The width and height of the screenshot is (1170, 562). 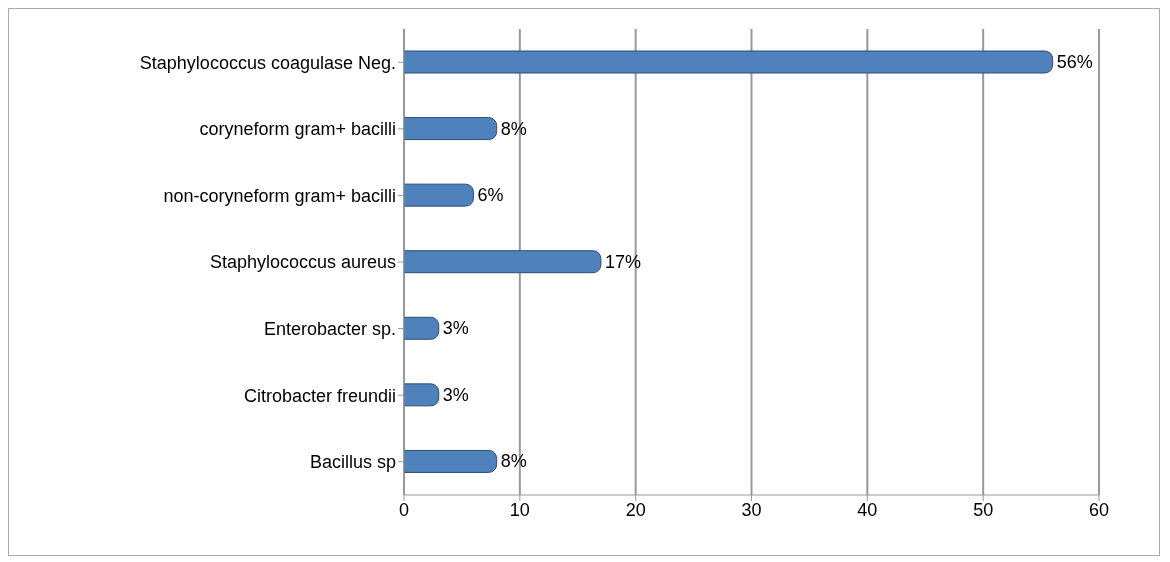 I want to click on data-label: 17%, so click(x=622, y=261).